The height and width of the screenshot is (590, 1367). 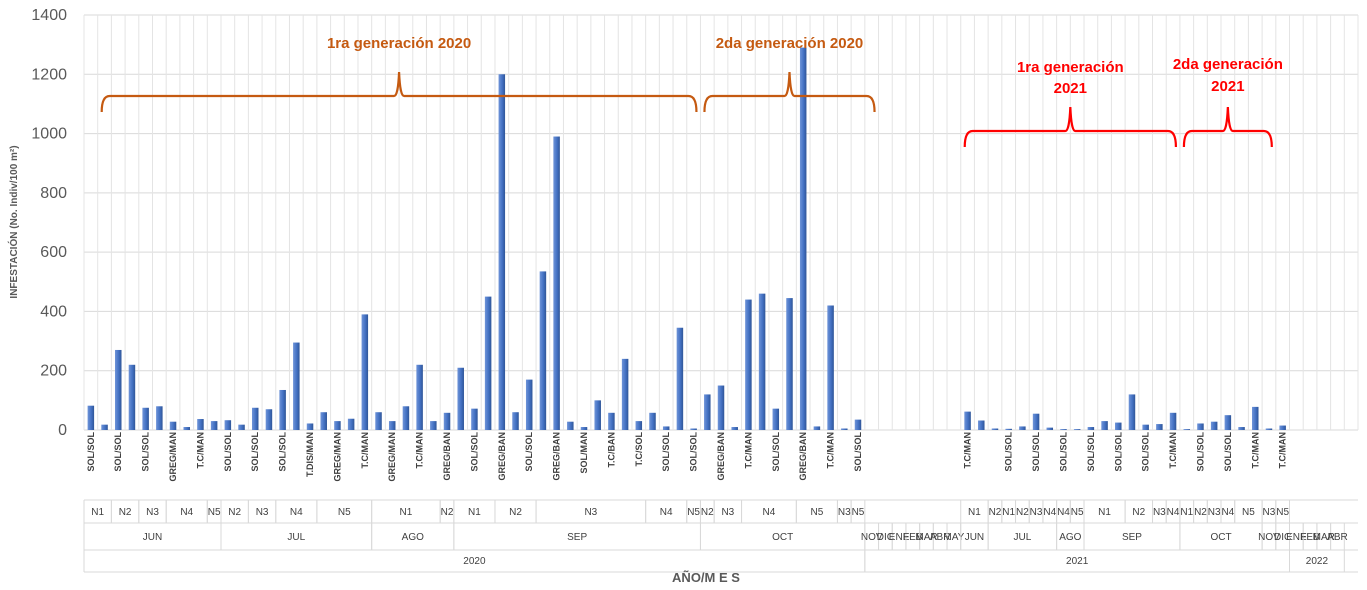 What do you see at coordinates (953, 537) in the screenshot?
I see `group-label: MAY` at bounding box center [953, 537].